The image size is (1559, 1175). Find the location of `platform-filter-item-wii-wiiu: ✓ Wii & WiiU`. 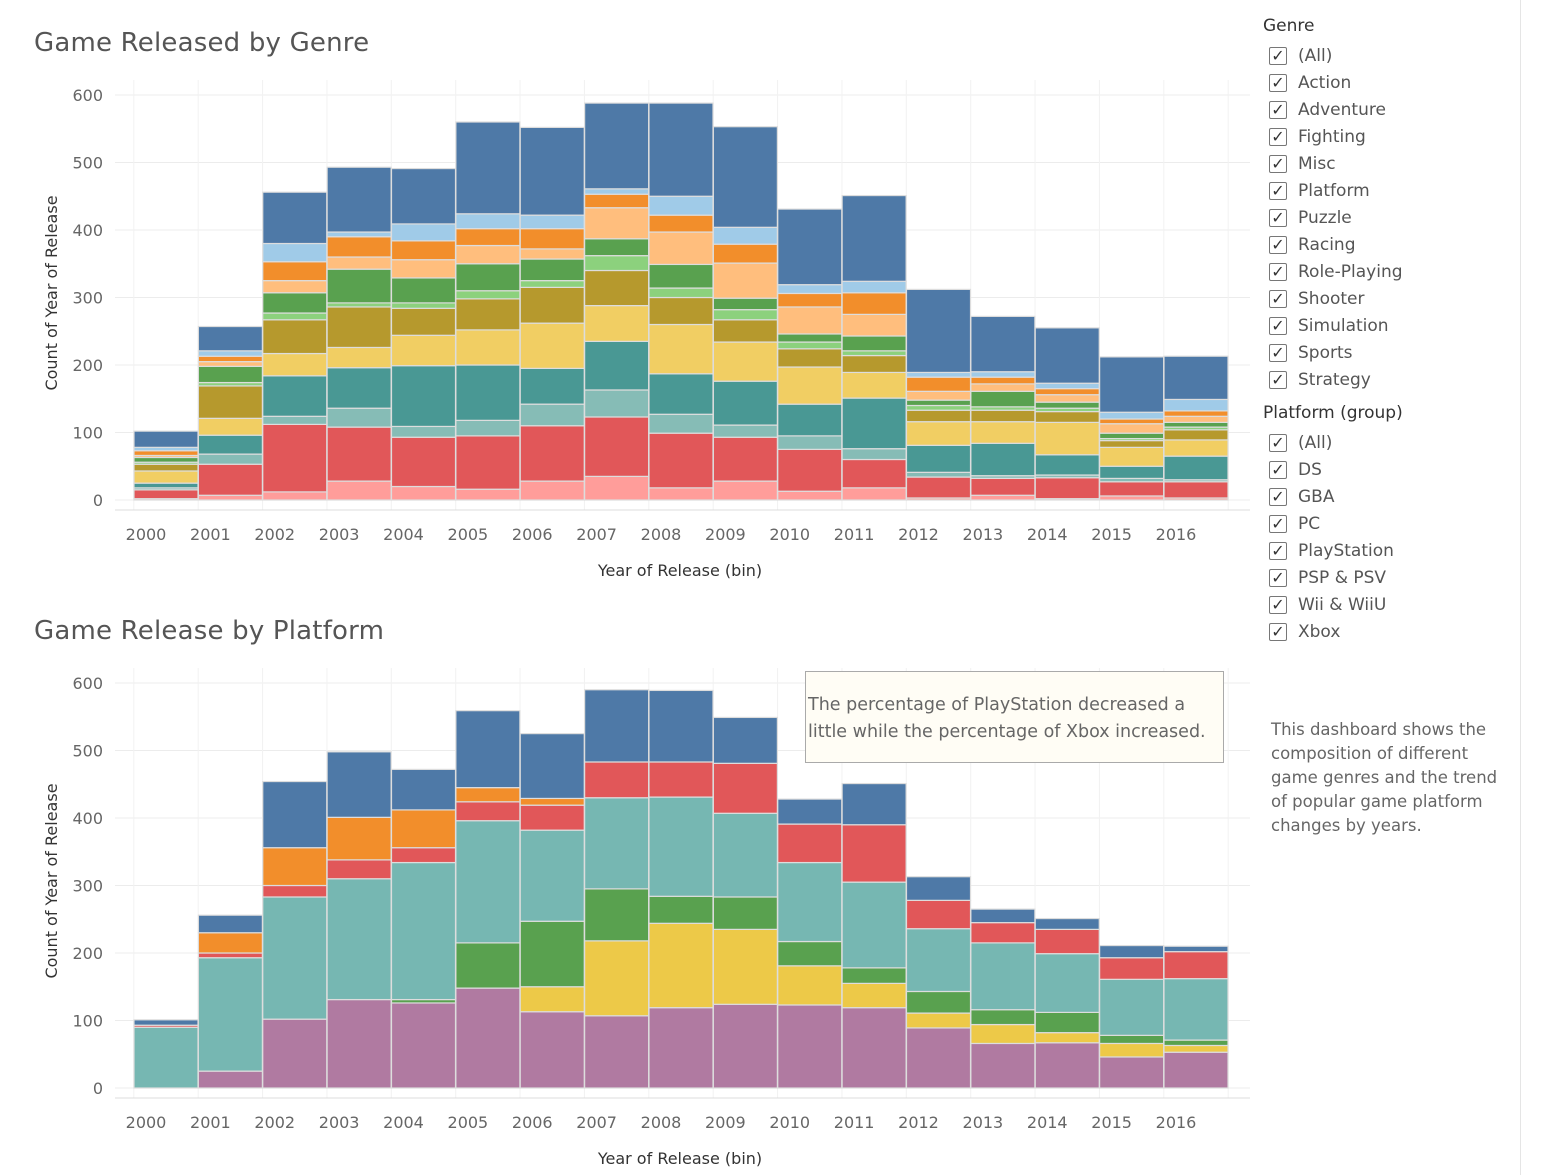

platform-filter-item-wii-wiiu: ✓ Wii & WiiU is located at coordinates (1388, 604).